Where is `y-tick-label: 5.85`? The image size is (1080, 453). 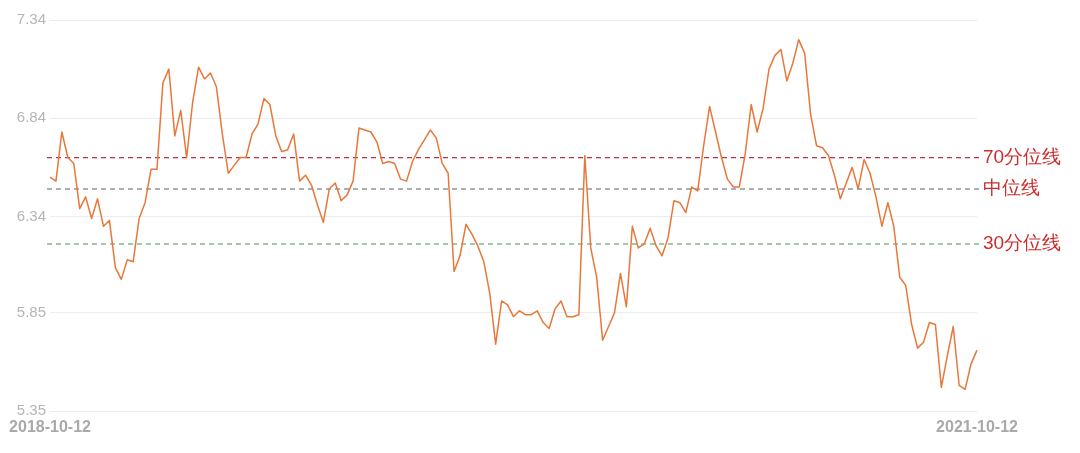
y-tick-label: 5.85 is located at coordinates (31, 311).